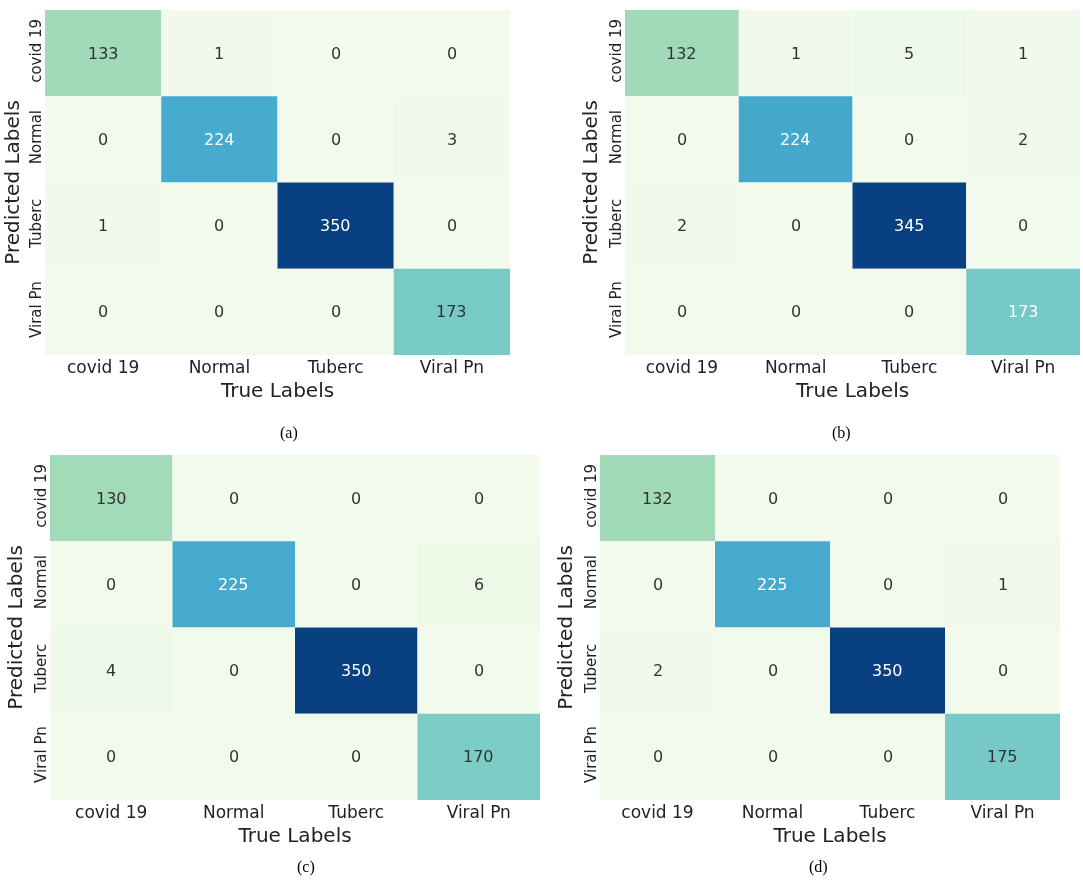 The image size is (1083, 886). I want to click on data-label: 3, so click(452, 139).